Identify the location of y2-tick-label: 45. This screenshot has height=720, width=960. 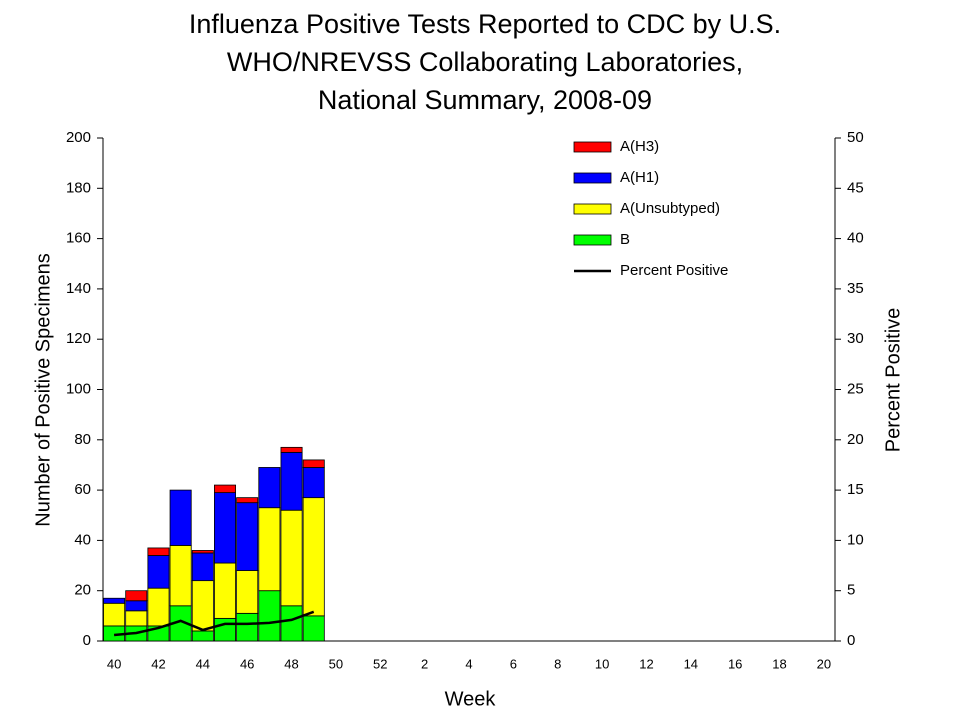
(855, 187).